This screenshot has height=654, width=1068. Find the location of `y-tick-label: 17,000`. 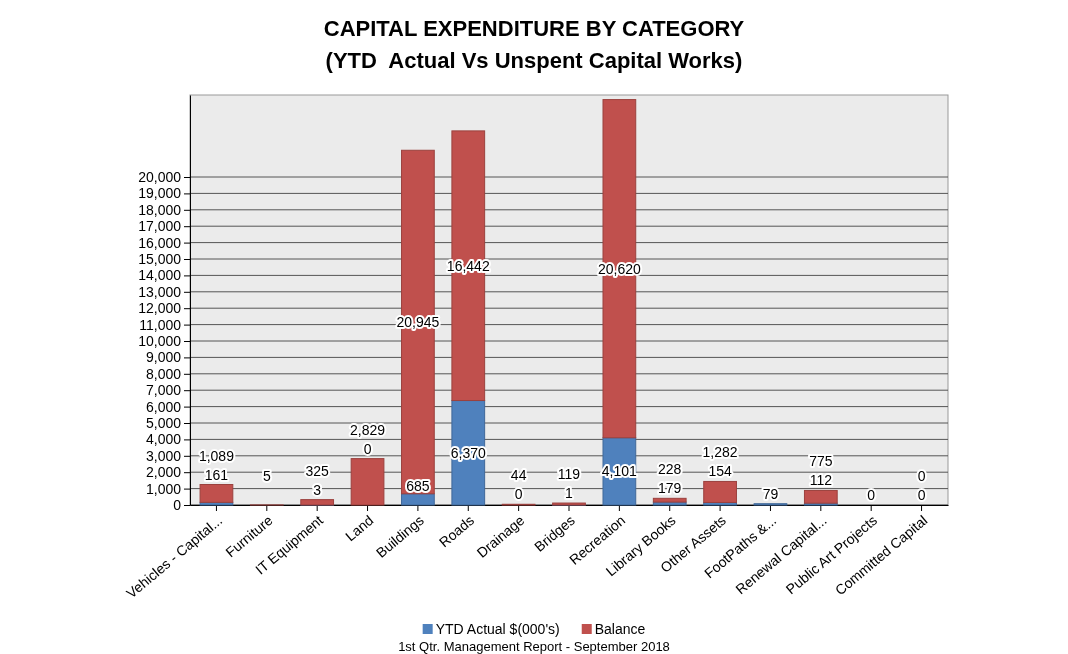

y-tick-label: 17,000 is located at coordinates (160, 226).